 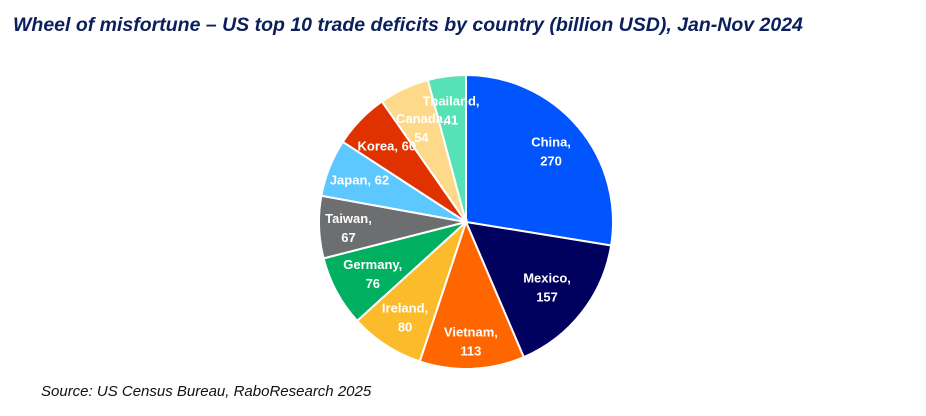 I want to click on data-label-taiwan: Taiwan, 67, so click(x=348, y=228).